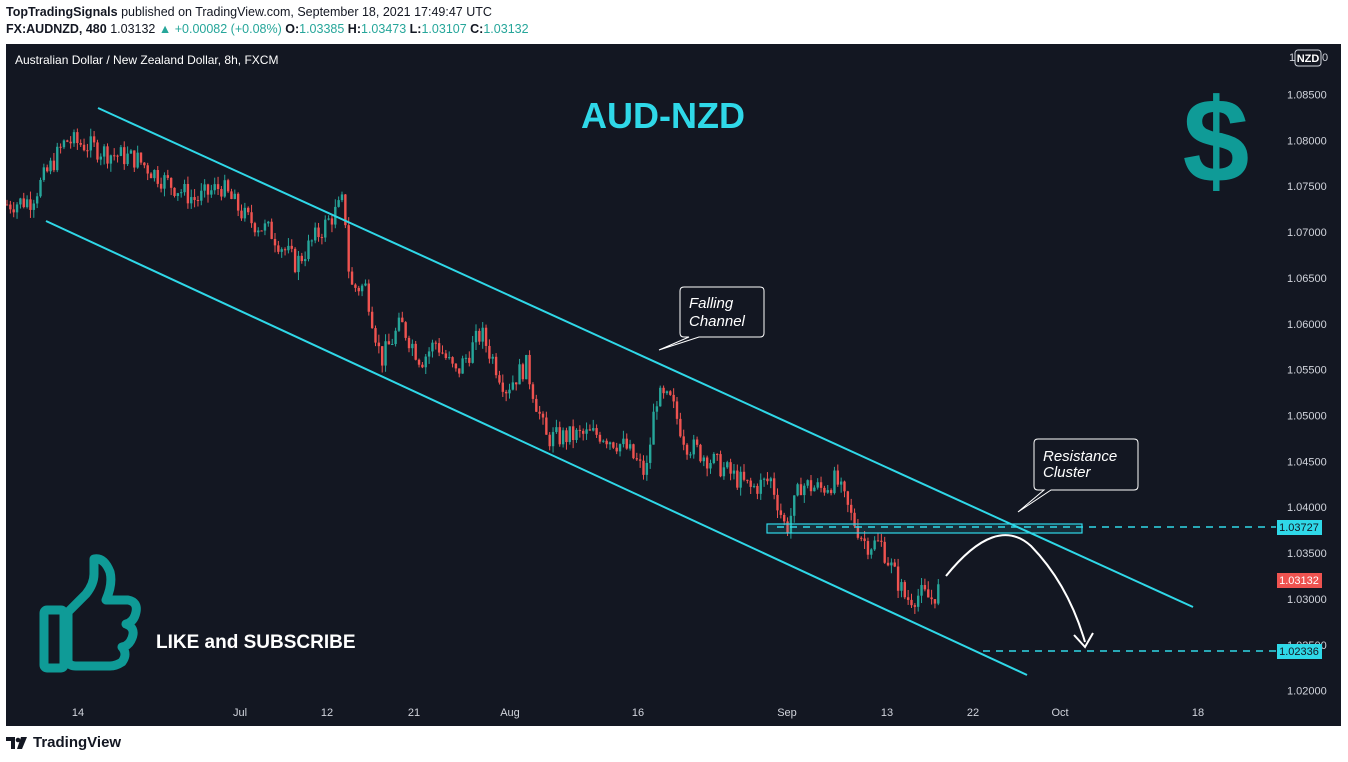 The width and height of the screenshot is (1348, 762). I want to click on y-tick-label: 1.06000, so click(1307, 325).